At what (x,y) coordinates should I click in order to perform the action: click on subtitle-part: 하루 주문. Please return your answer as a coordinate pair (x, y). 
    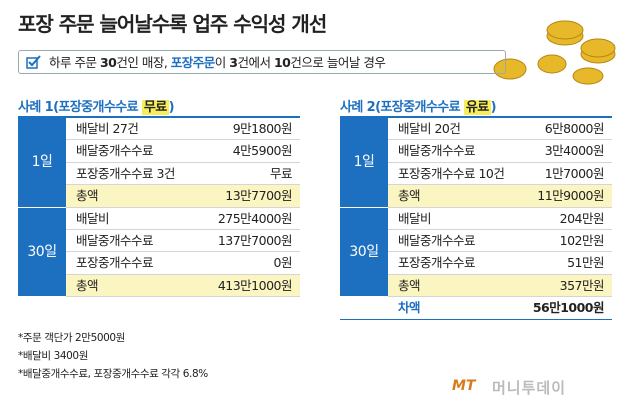
    Looking at the image, I should click on (74, 62).